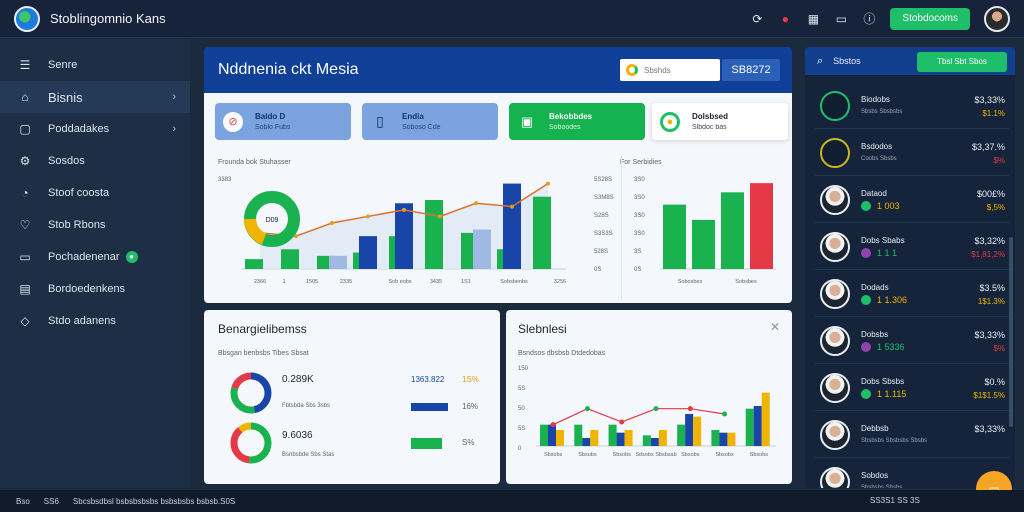 The height and width of the screenshot is (512, 1024). What do you see at coordinates (95, 289) in the screenshot?
I see `sidebar-item-list: ▤ Bordoedenkens` at bounding box center [95, 289].